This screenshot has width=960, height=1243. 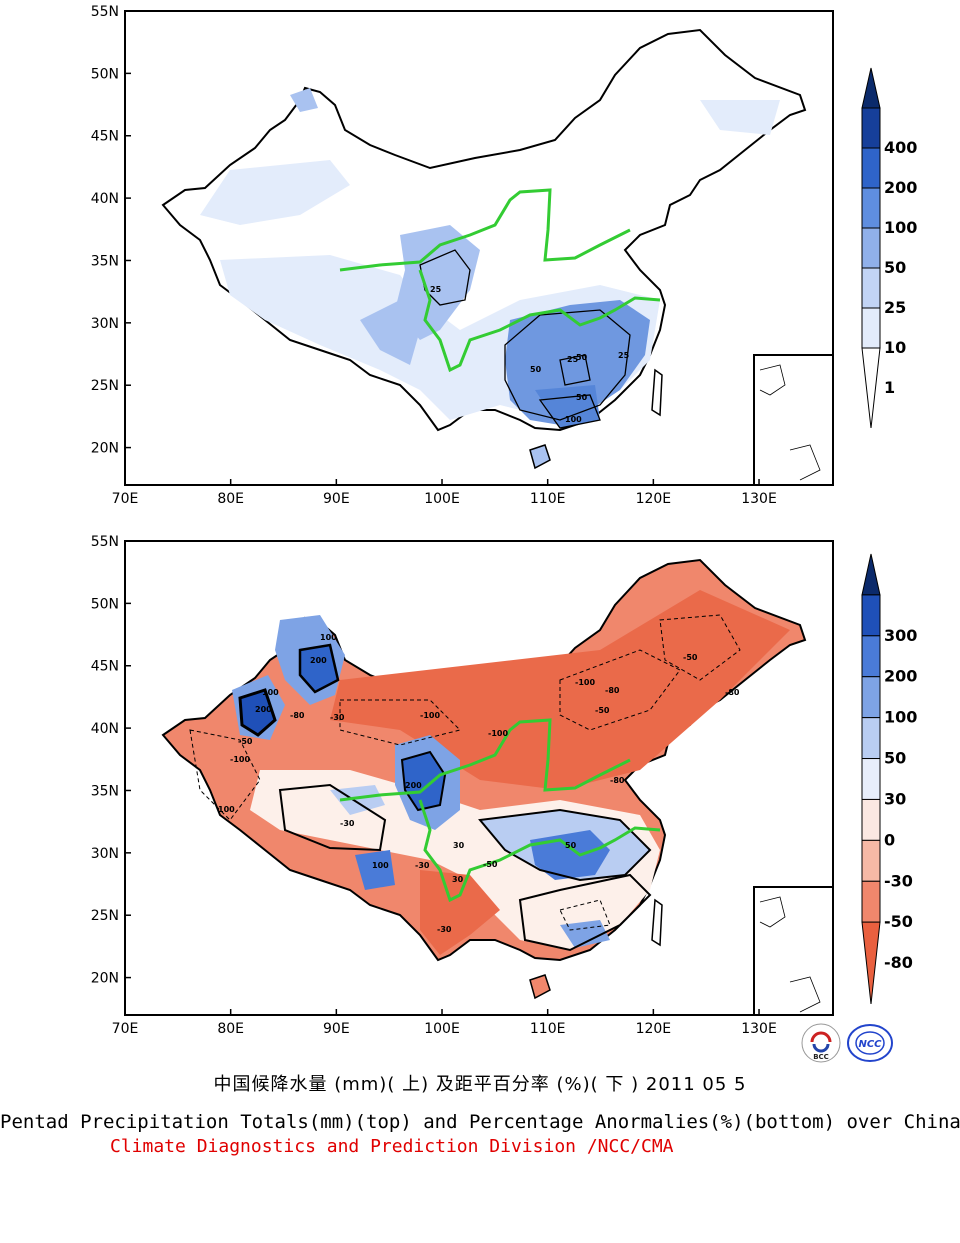 What do you see at coordinates (390, 332) in the screenshot?
I see `precip-region-25b` at bounding box center [390, 332].